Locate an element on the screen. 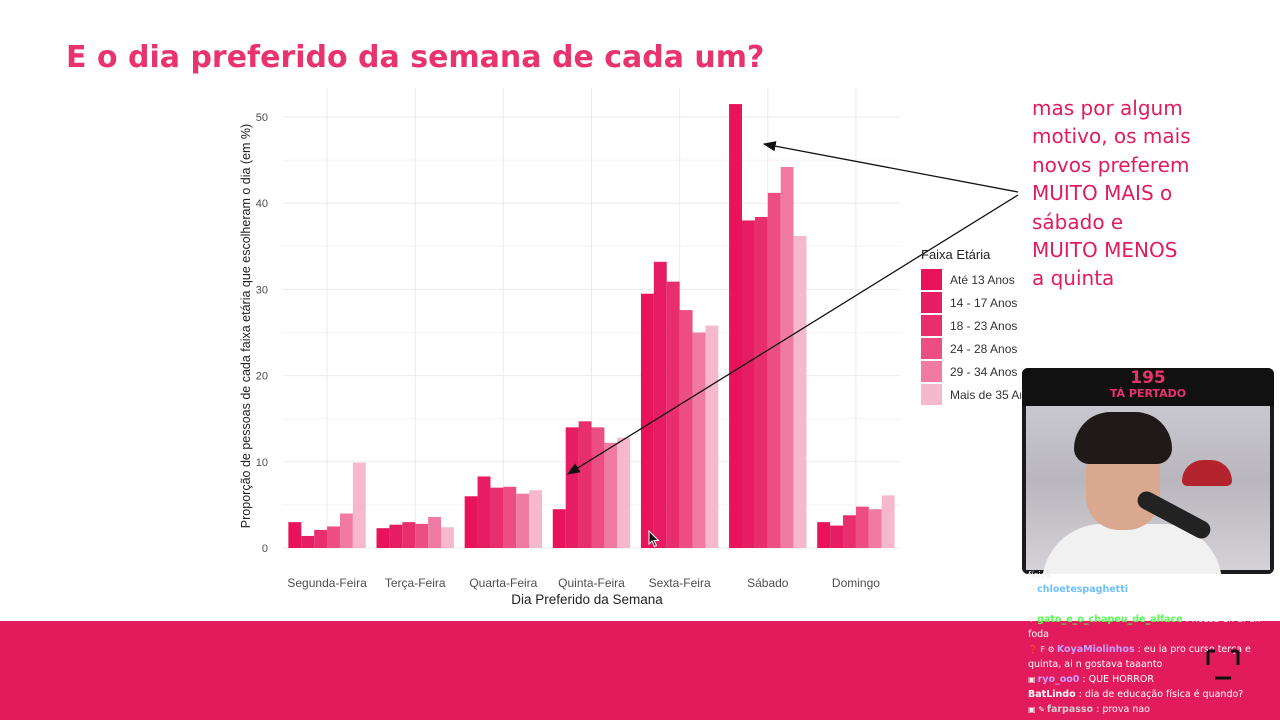 Image resolution: width=1280 pixels, height=720 pixels. chat-badge-icon: ♥ is located at coordinates (1032, 619).